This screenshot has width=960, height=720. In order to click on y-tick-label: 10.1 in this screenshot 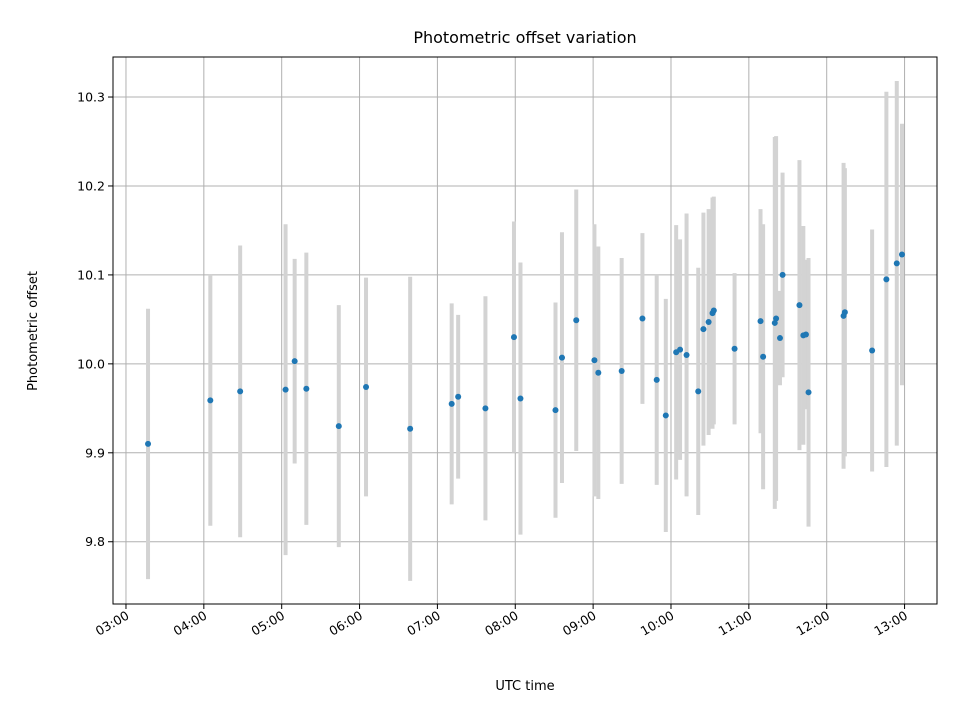, I will do `click(91, 274)`.